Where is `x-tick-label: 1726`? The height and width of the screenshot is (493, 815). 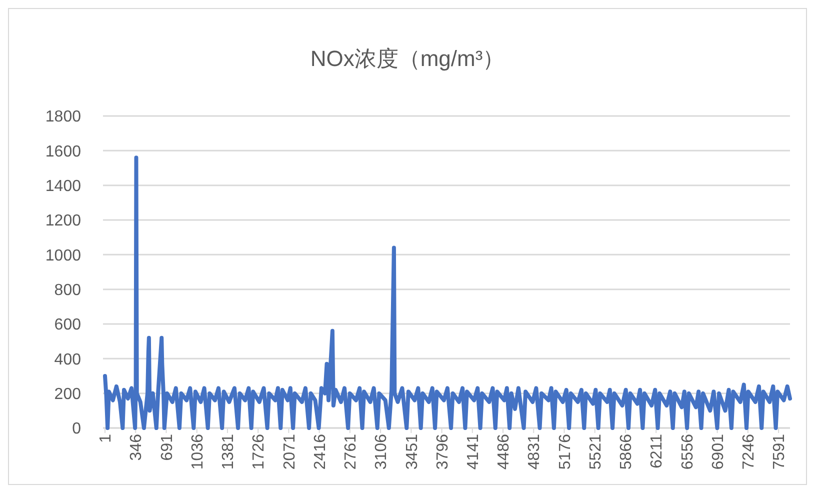 x-tick-label: 1726 is located at coordinates (259, 452).